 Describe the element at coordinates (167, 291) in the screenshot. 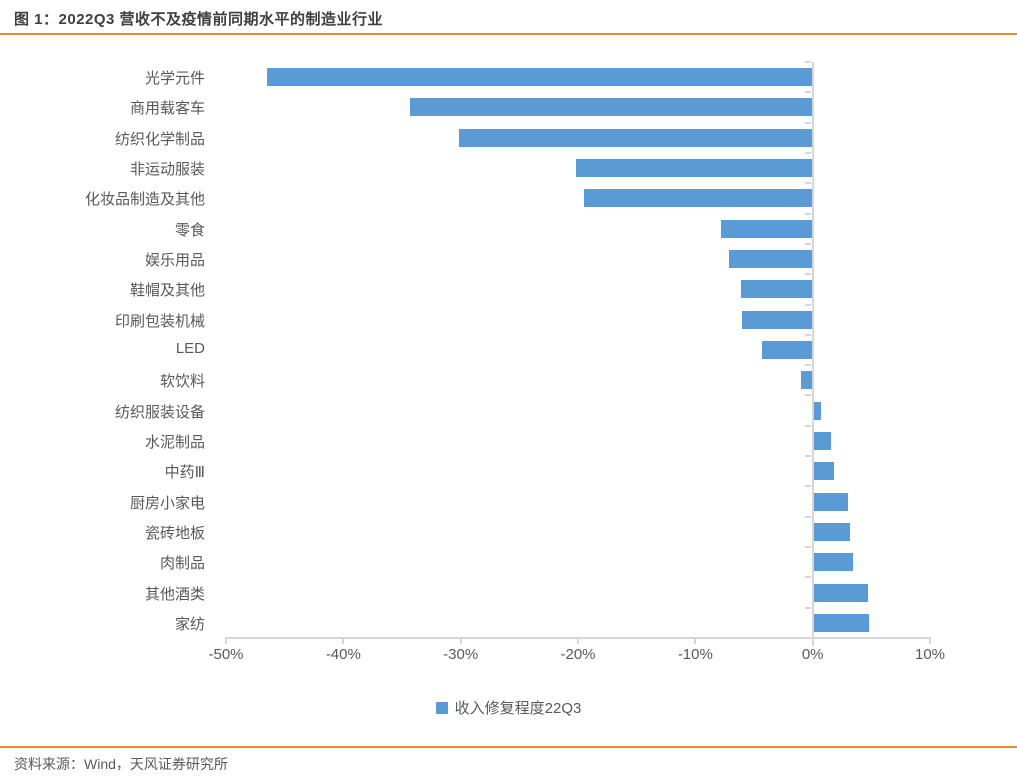

I see `category-label: 鞋帽及其他` at that location.